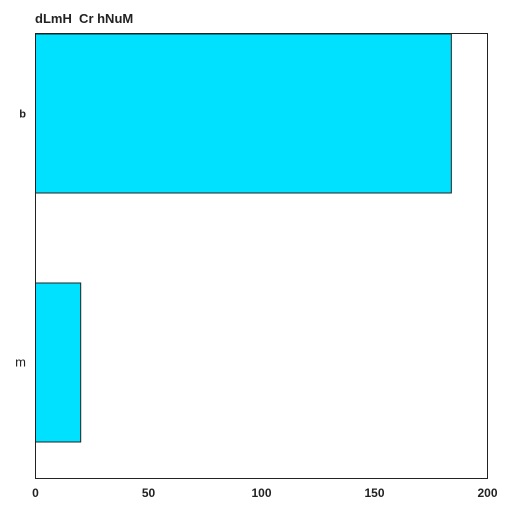 The width and height of the screenshot is (512, 517). I want to click on x-tick-label: 0, so click(35, 493).